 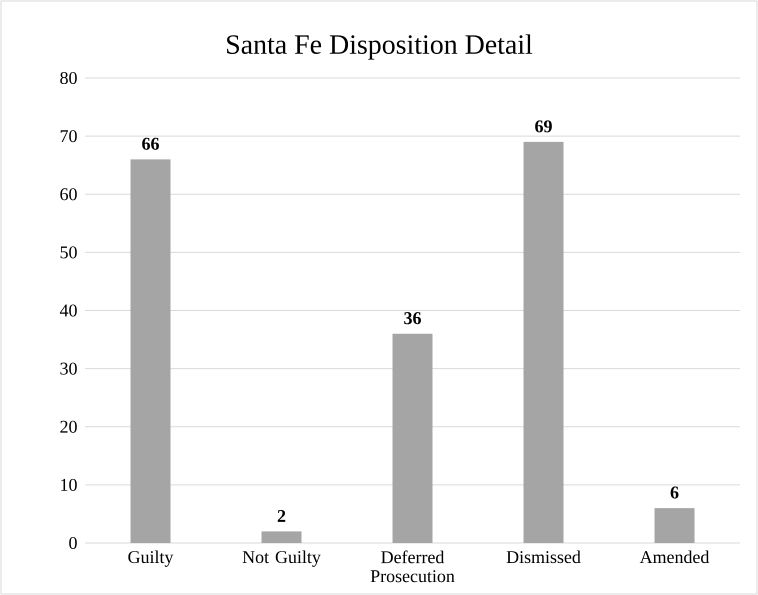 I want to click on data-label: 69, so click(x=543, y=126).